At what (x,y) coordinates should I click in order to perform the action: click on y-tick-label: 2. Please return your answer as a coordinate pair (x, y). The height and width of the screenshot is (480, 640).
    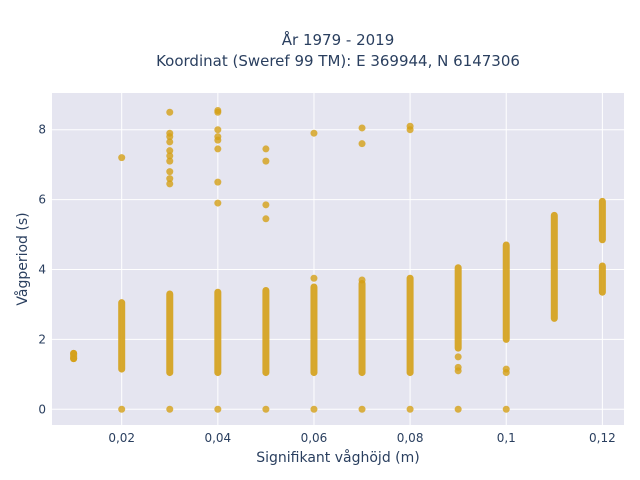
    Looking at the image, I should click on (42, 339).